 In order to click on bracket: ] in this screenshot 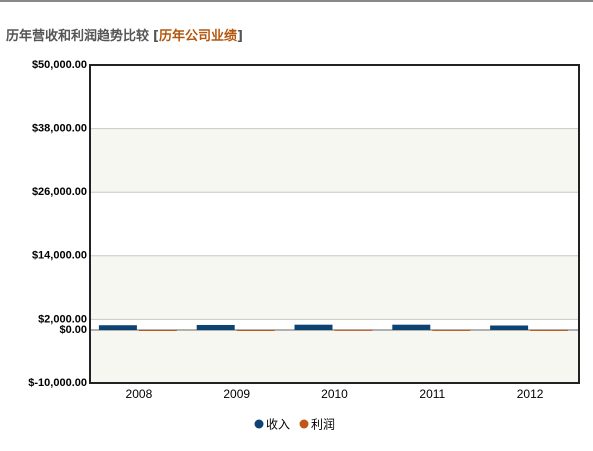, I will do `click(240, 36)`.